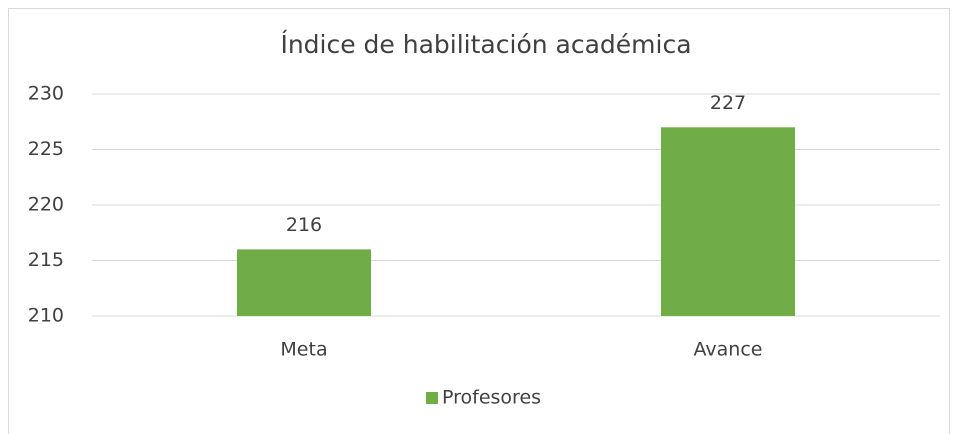 This screenshot has height=434, width=958. I want to click on x-tick-label: Meta, so click(303, 350).